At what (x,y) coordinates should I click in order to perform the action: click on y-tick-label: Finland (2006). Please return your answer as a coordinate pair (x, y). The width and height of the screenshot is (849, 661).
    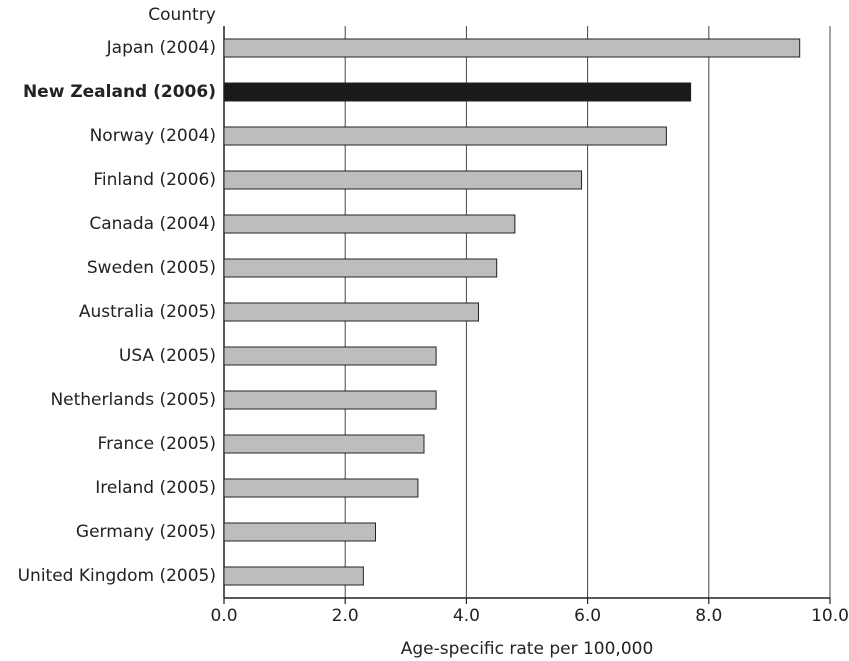
    Looking at the image, I should click on (154, 180).